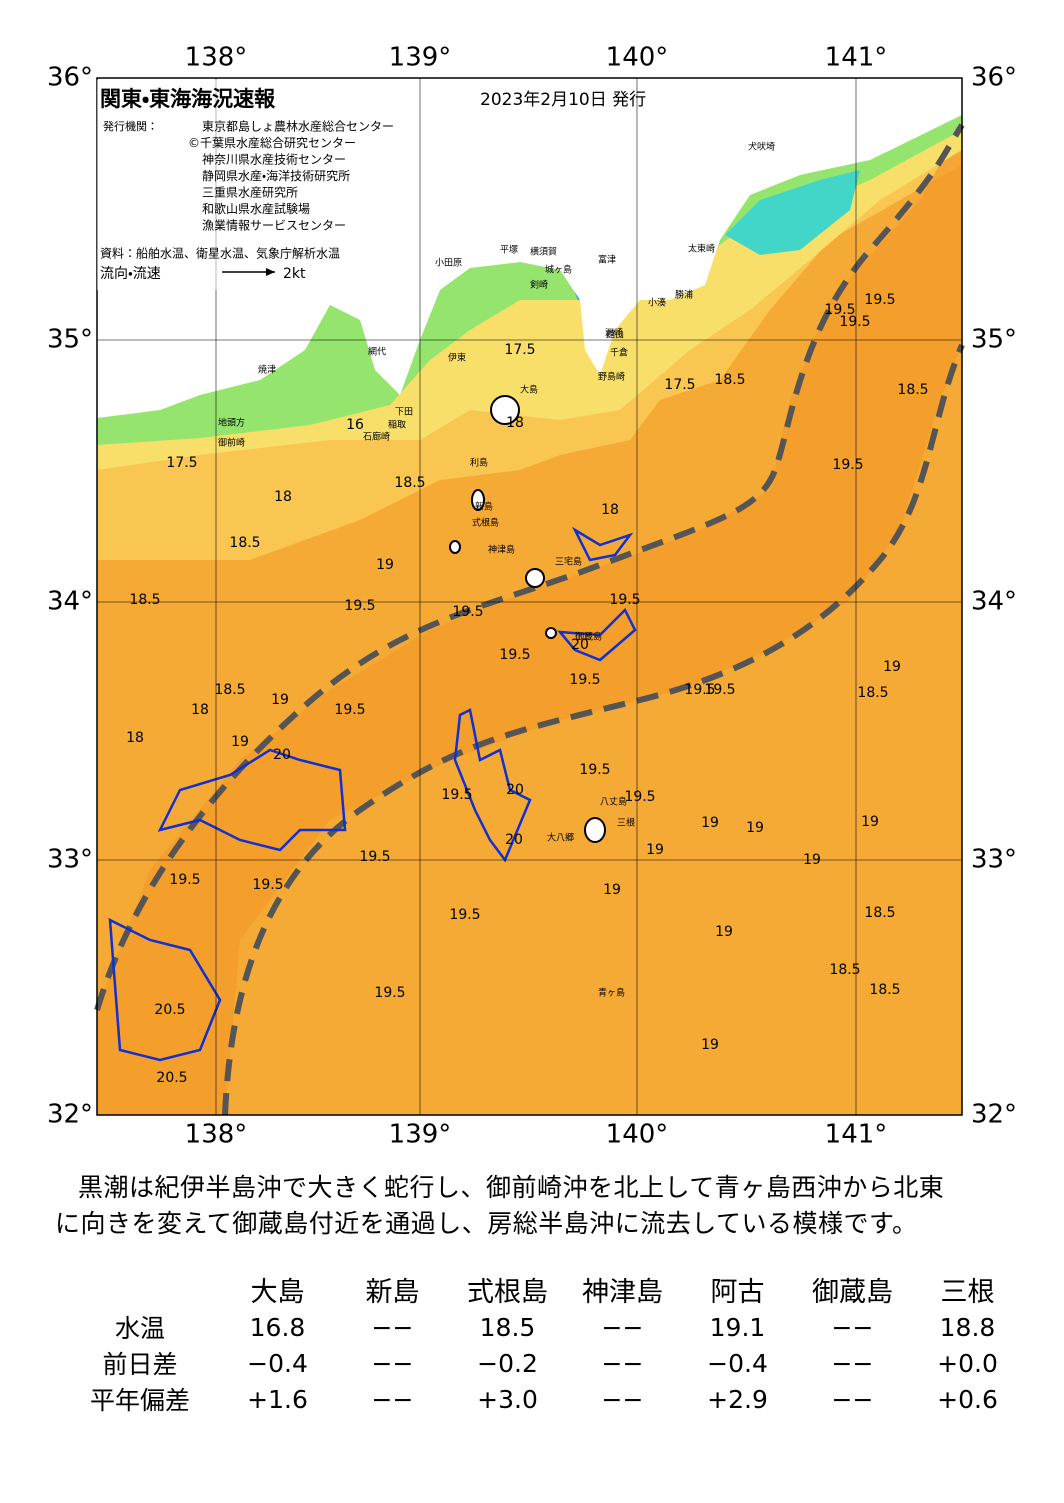 The image size is (1064, 1503). Describe the element at coordinates (220, 253) in the screenshot. I see `data-source: 資料：船舶水温、衛星水温、気象庁解析水温` at that location.